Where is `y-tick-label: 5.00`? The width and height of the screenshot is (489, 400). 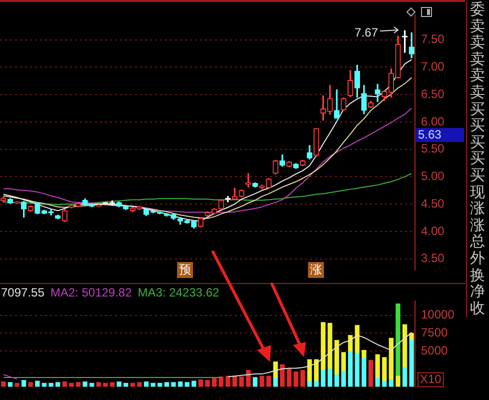
y-tick-label: 5.00 is located at coordinates (433, 176).